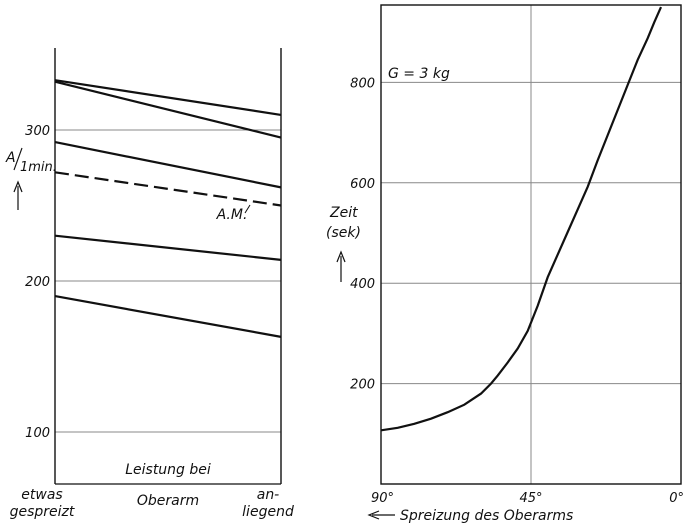  I want to click on annotation-weight: G = 3 kg, so click(419, 74).